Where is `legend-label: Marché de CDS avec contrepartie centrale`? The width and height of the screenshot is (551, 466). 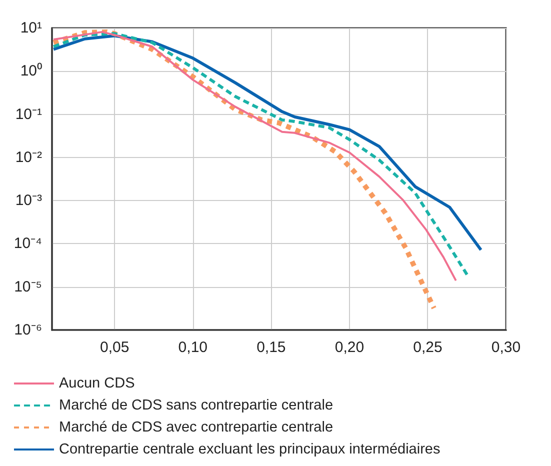 legend-label: Marché de CDS avec contrepartie centrale is located at coordinates (196, 428).